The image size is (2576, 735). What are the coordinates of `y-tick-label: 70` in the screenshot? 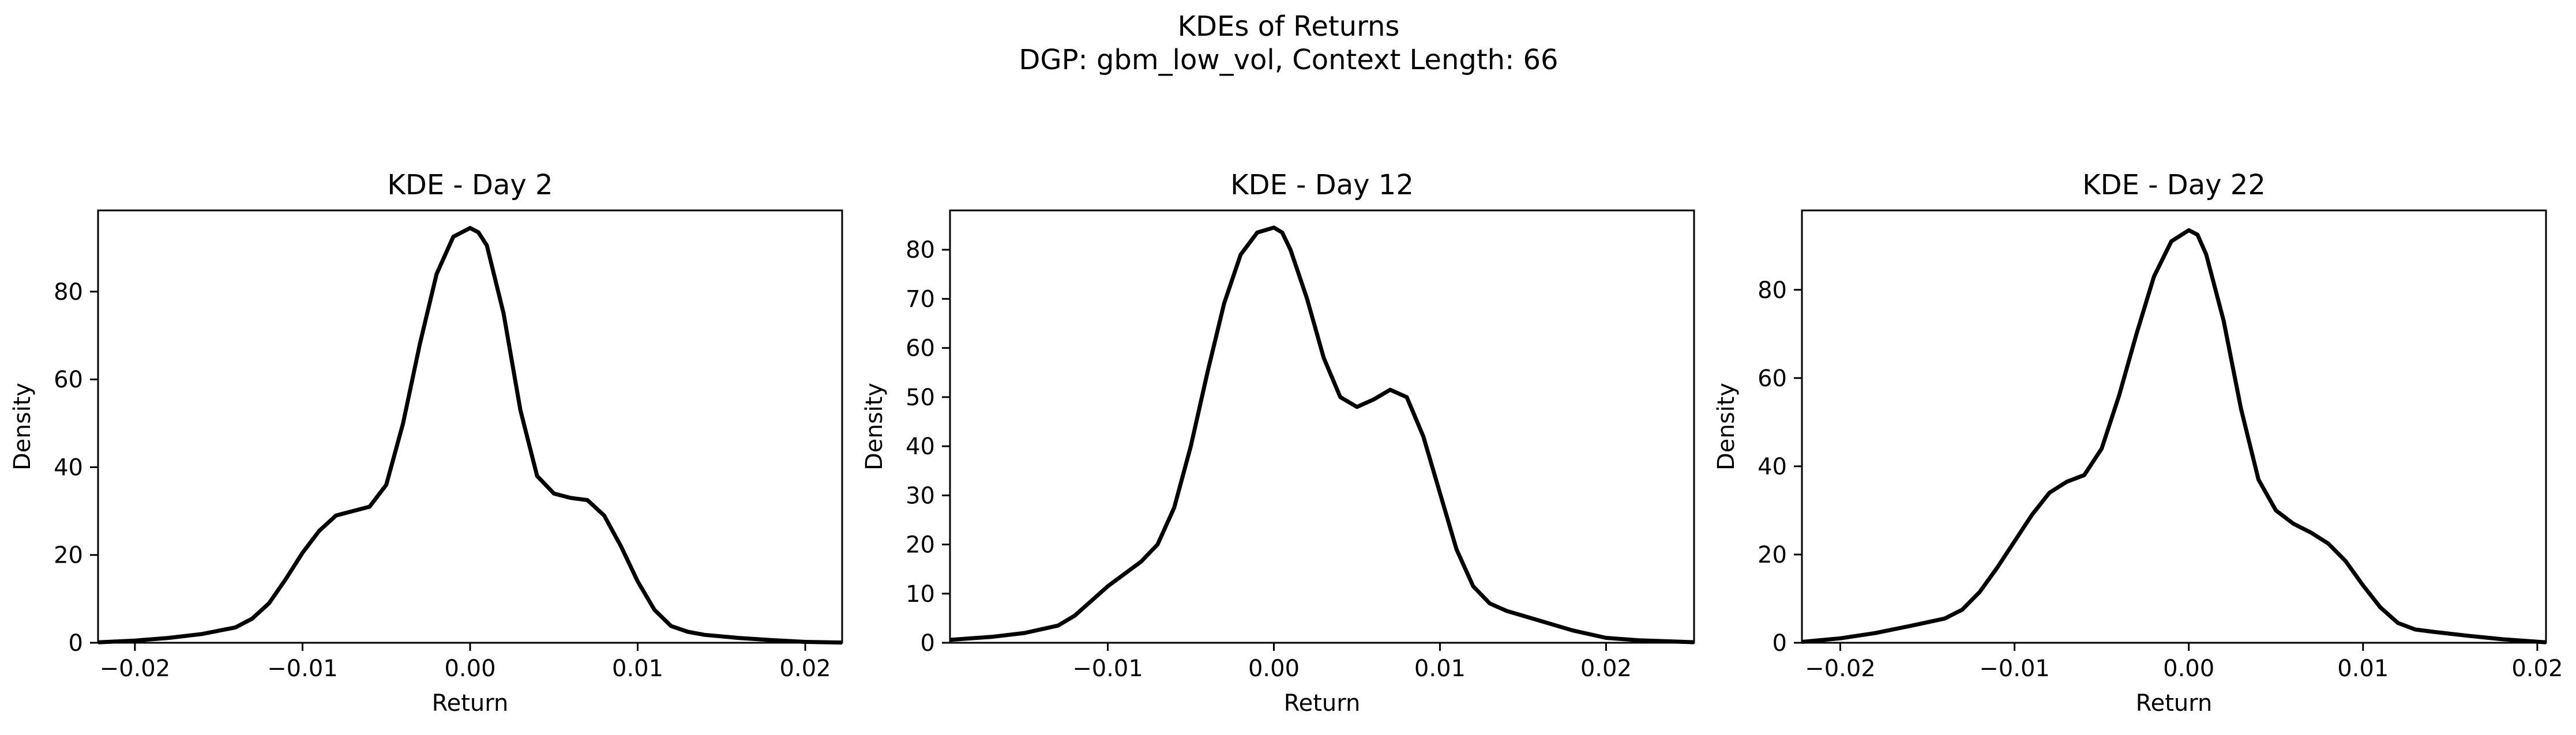 It's located at (920, 299).